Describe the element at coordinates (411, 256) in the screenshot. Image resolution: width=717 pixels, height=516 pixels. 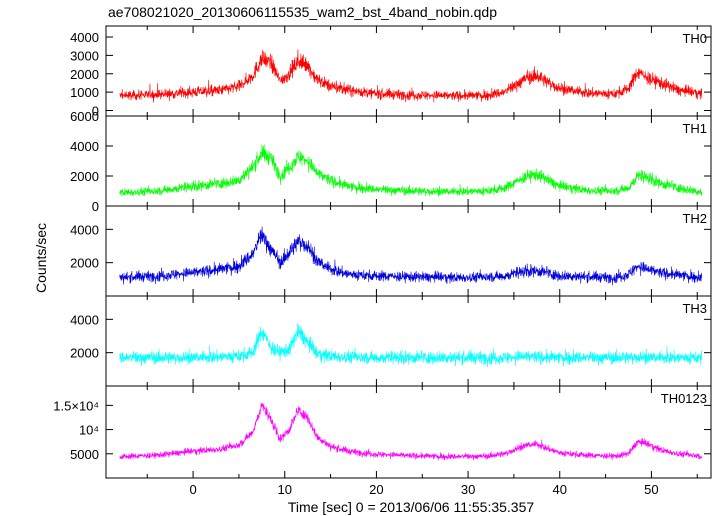
I see `series-th2` at that location.